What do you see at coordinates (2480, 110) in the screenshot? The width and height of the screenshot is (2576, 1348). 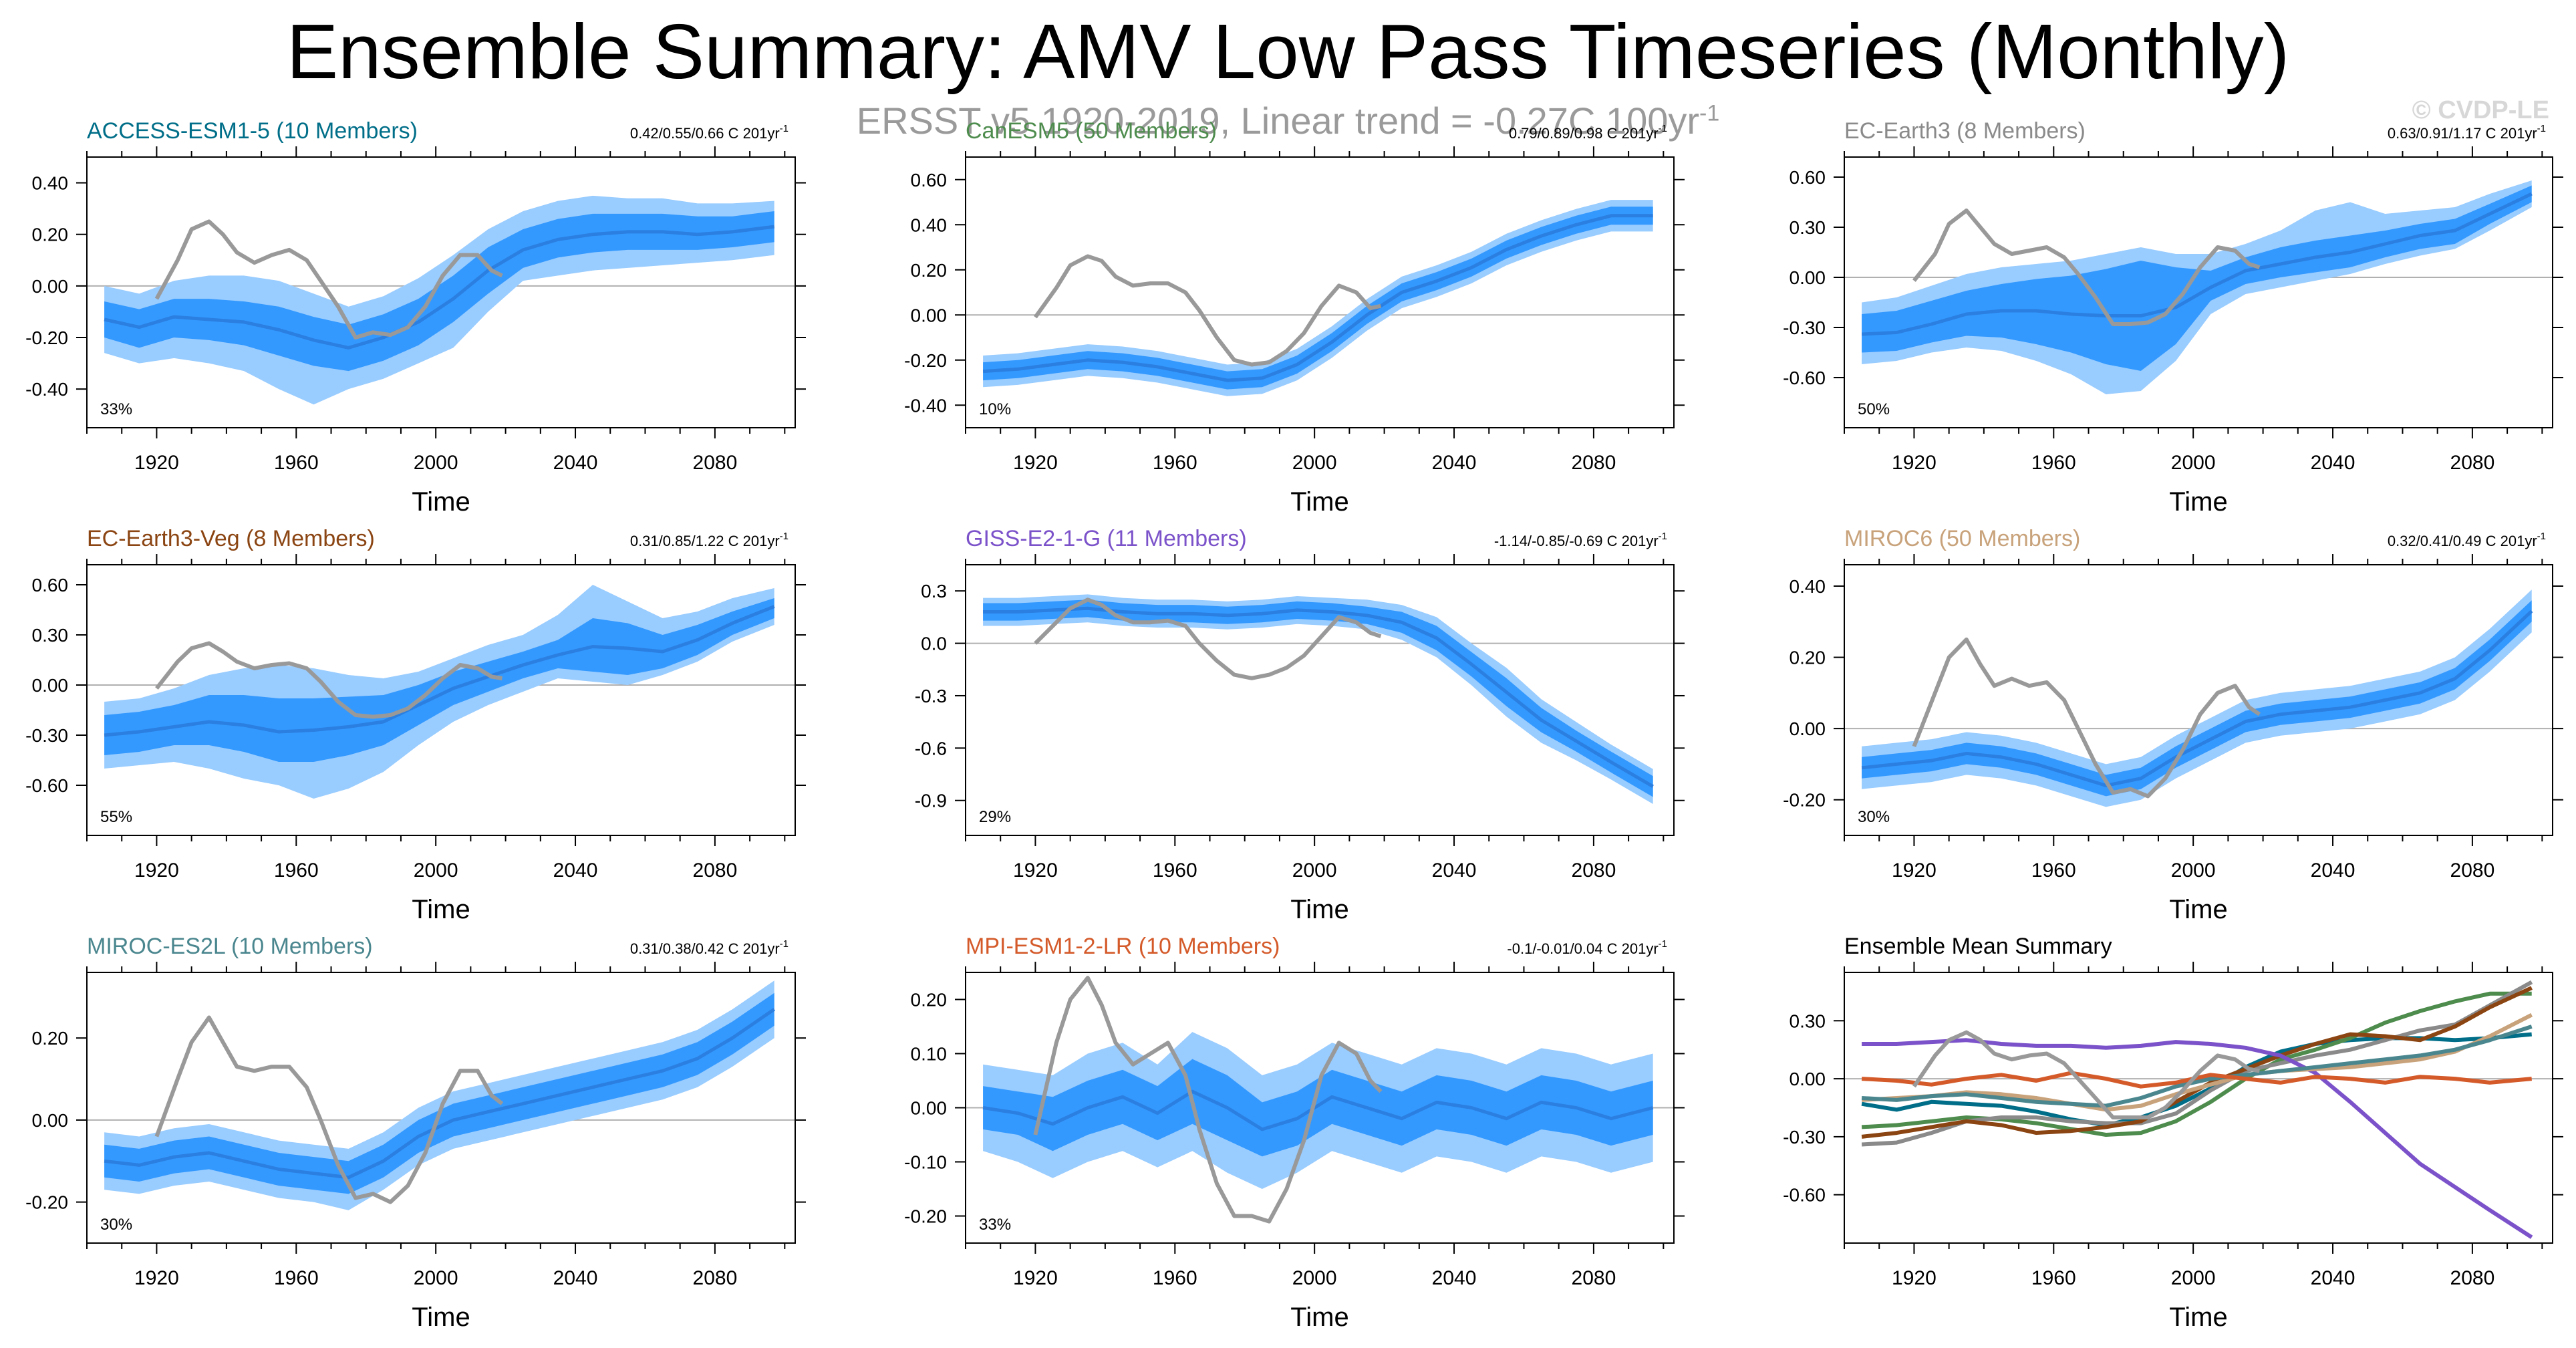 I see `credit-watermark: © CVDP-LE` at bounding box center [2480, 110].